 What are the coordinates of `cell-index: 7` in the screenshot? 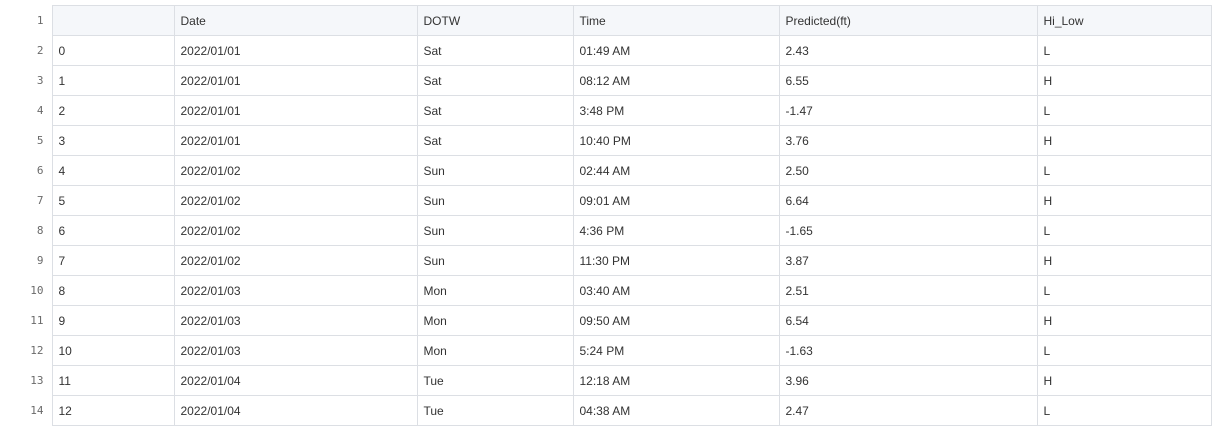 It's located at (113, 260).